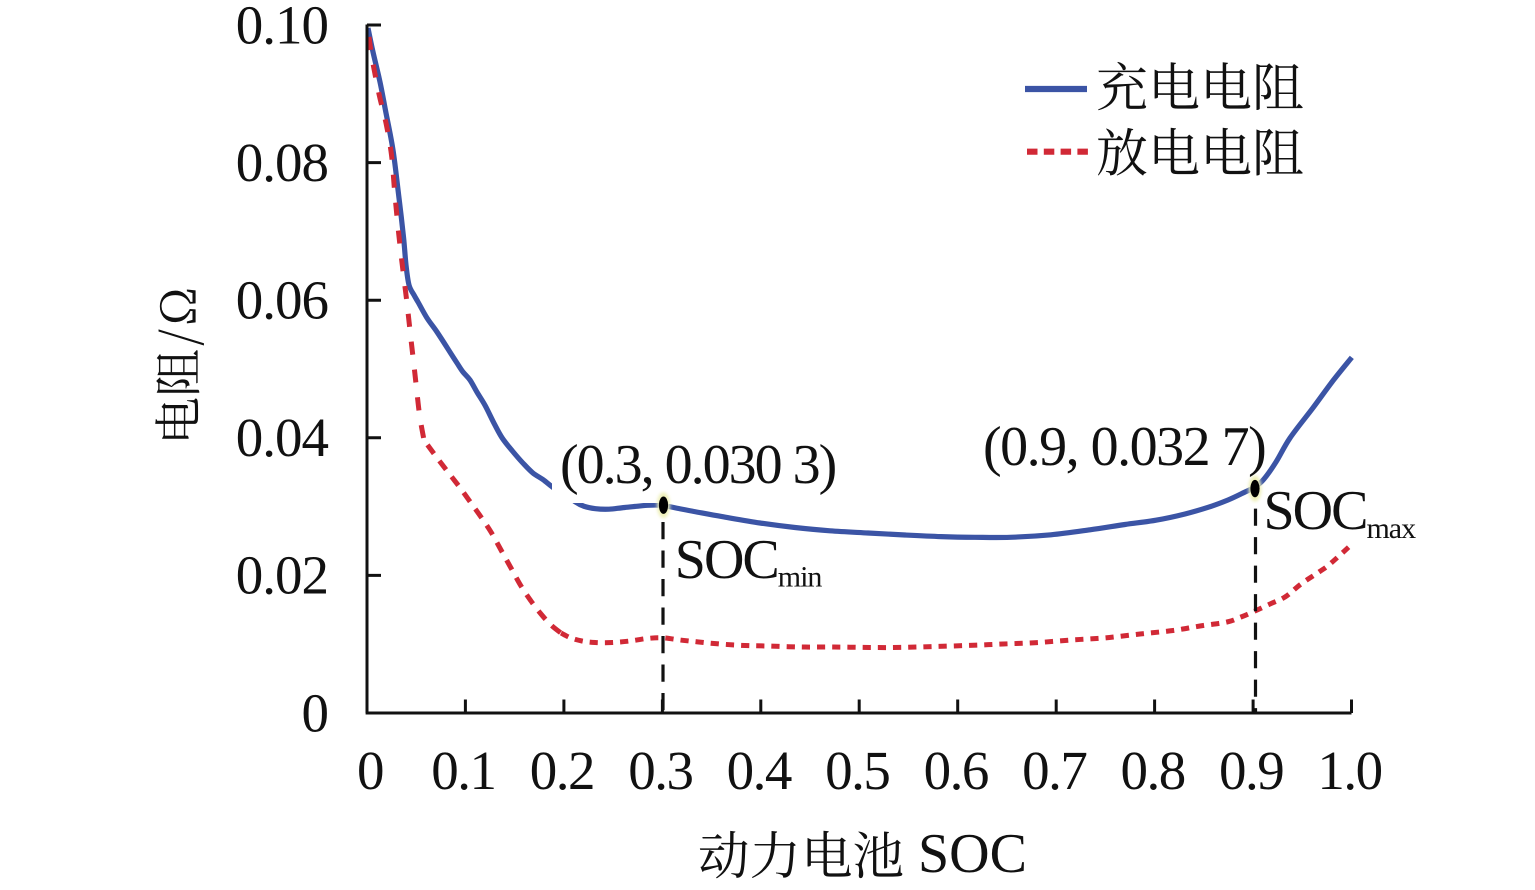 The width and height of the screenshot is (1535, 890). Describe the element at coordinates (660, 770) in the screenshot. I see `svg-text: 0.3` at that location.